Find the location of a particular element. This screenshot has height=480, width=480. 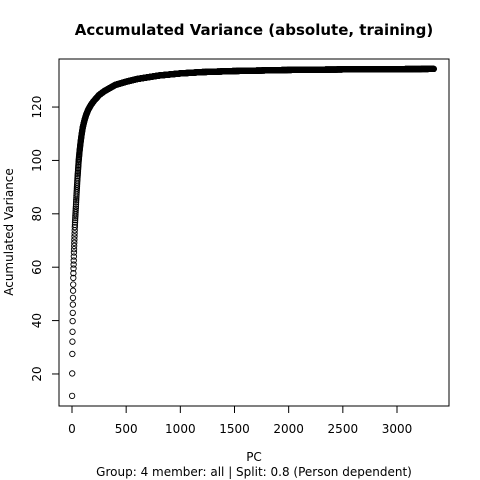

y-tick-label: 40 is located at coordinates (37, 320).